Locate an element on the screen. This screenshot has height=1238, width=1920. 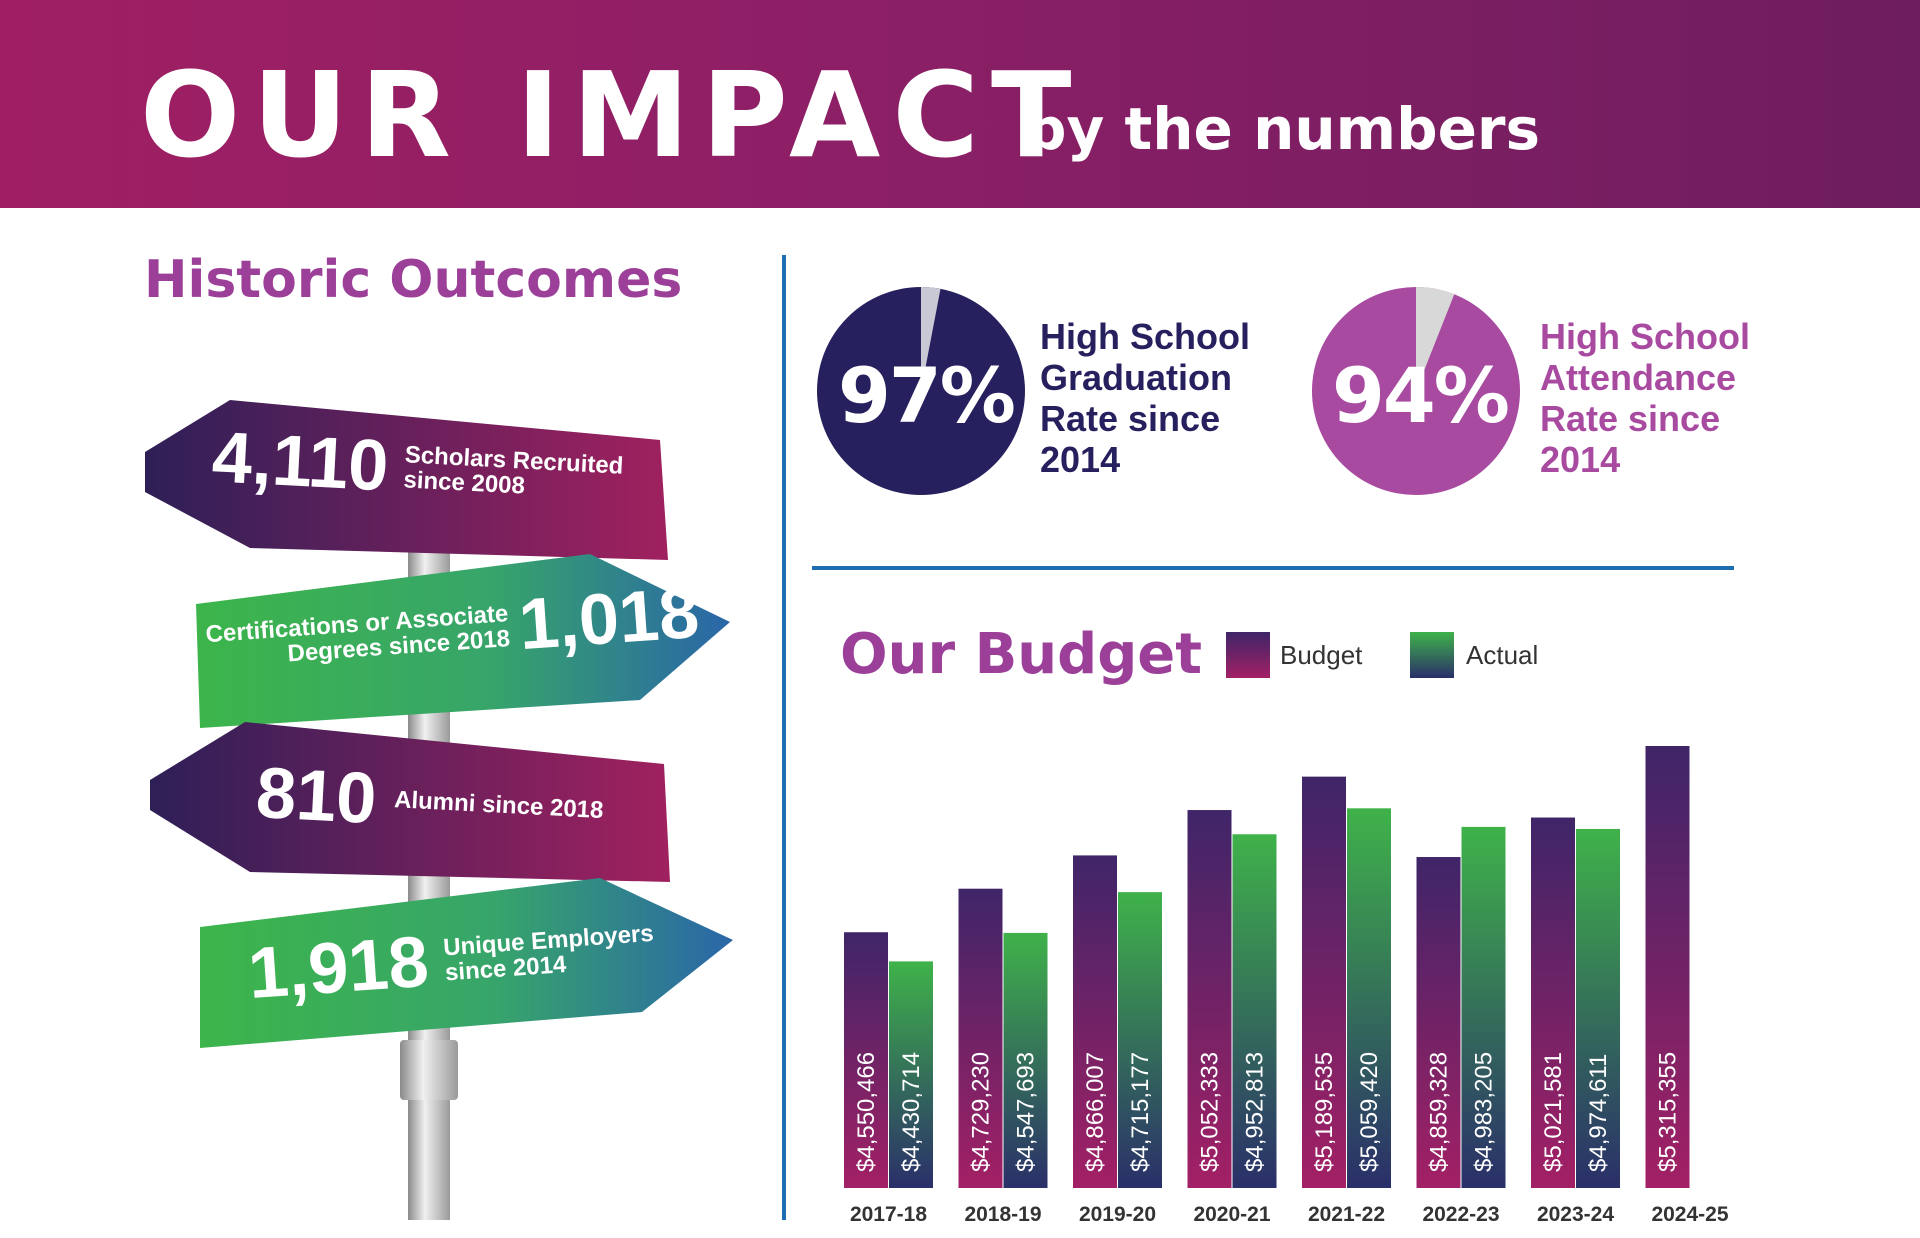
legend-budget-swatch is located at coordinates (1248, 655).